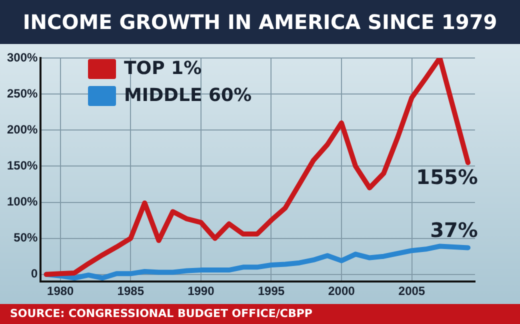  I want to click on legend-label: MIDDLE 60%, so click(188, 95).